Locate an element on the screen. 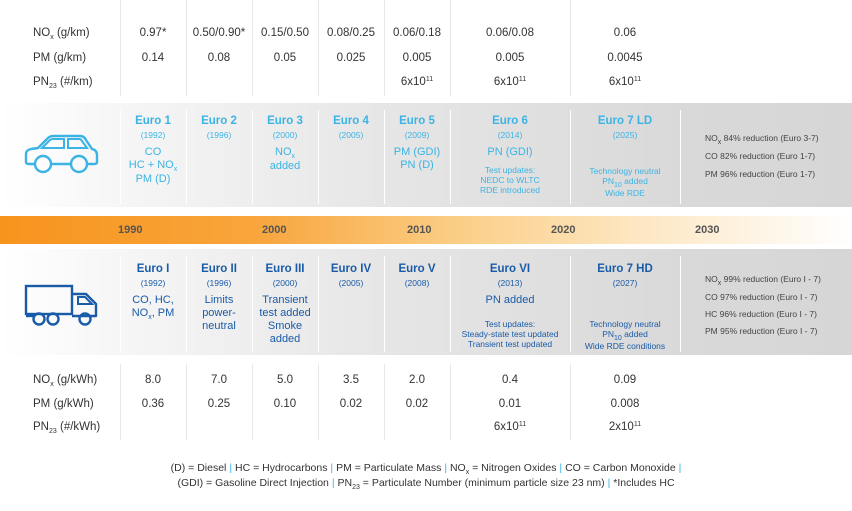  truck-euro6-notes: PN added is located at coordinates (510, 300).